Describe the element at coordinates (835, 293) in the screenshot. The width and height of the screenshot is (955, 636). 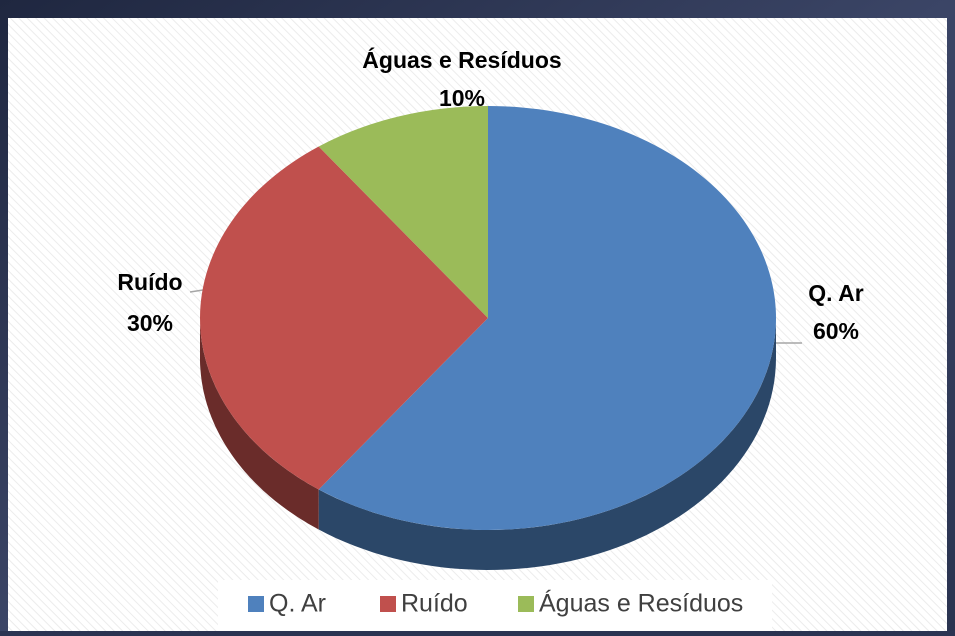
I see `slice-label: Q. Ar` at that location.